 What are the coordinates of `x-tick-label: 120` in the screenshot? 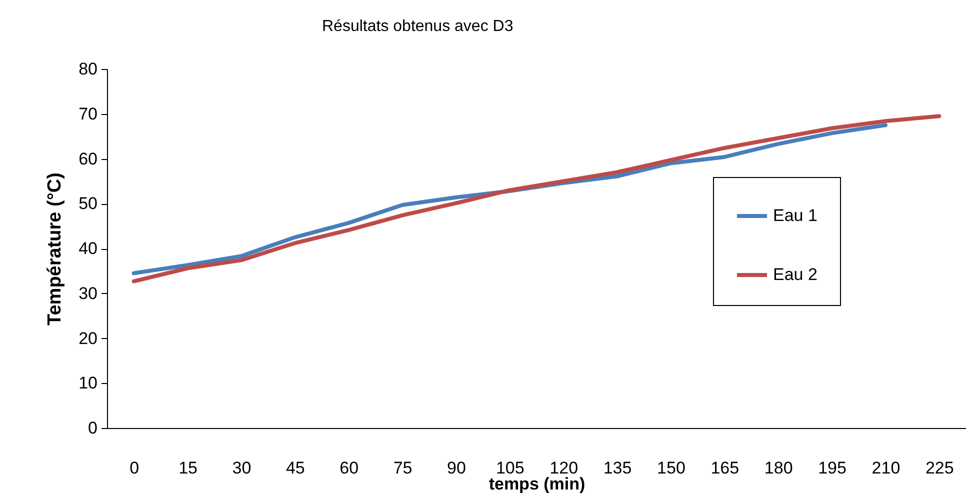 It's located at (564, 468).